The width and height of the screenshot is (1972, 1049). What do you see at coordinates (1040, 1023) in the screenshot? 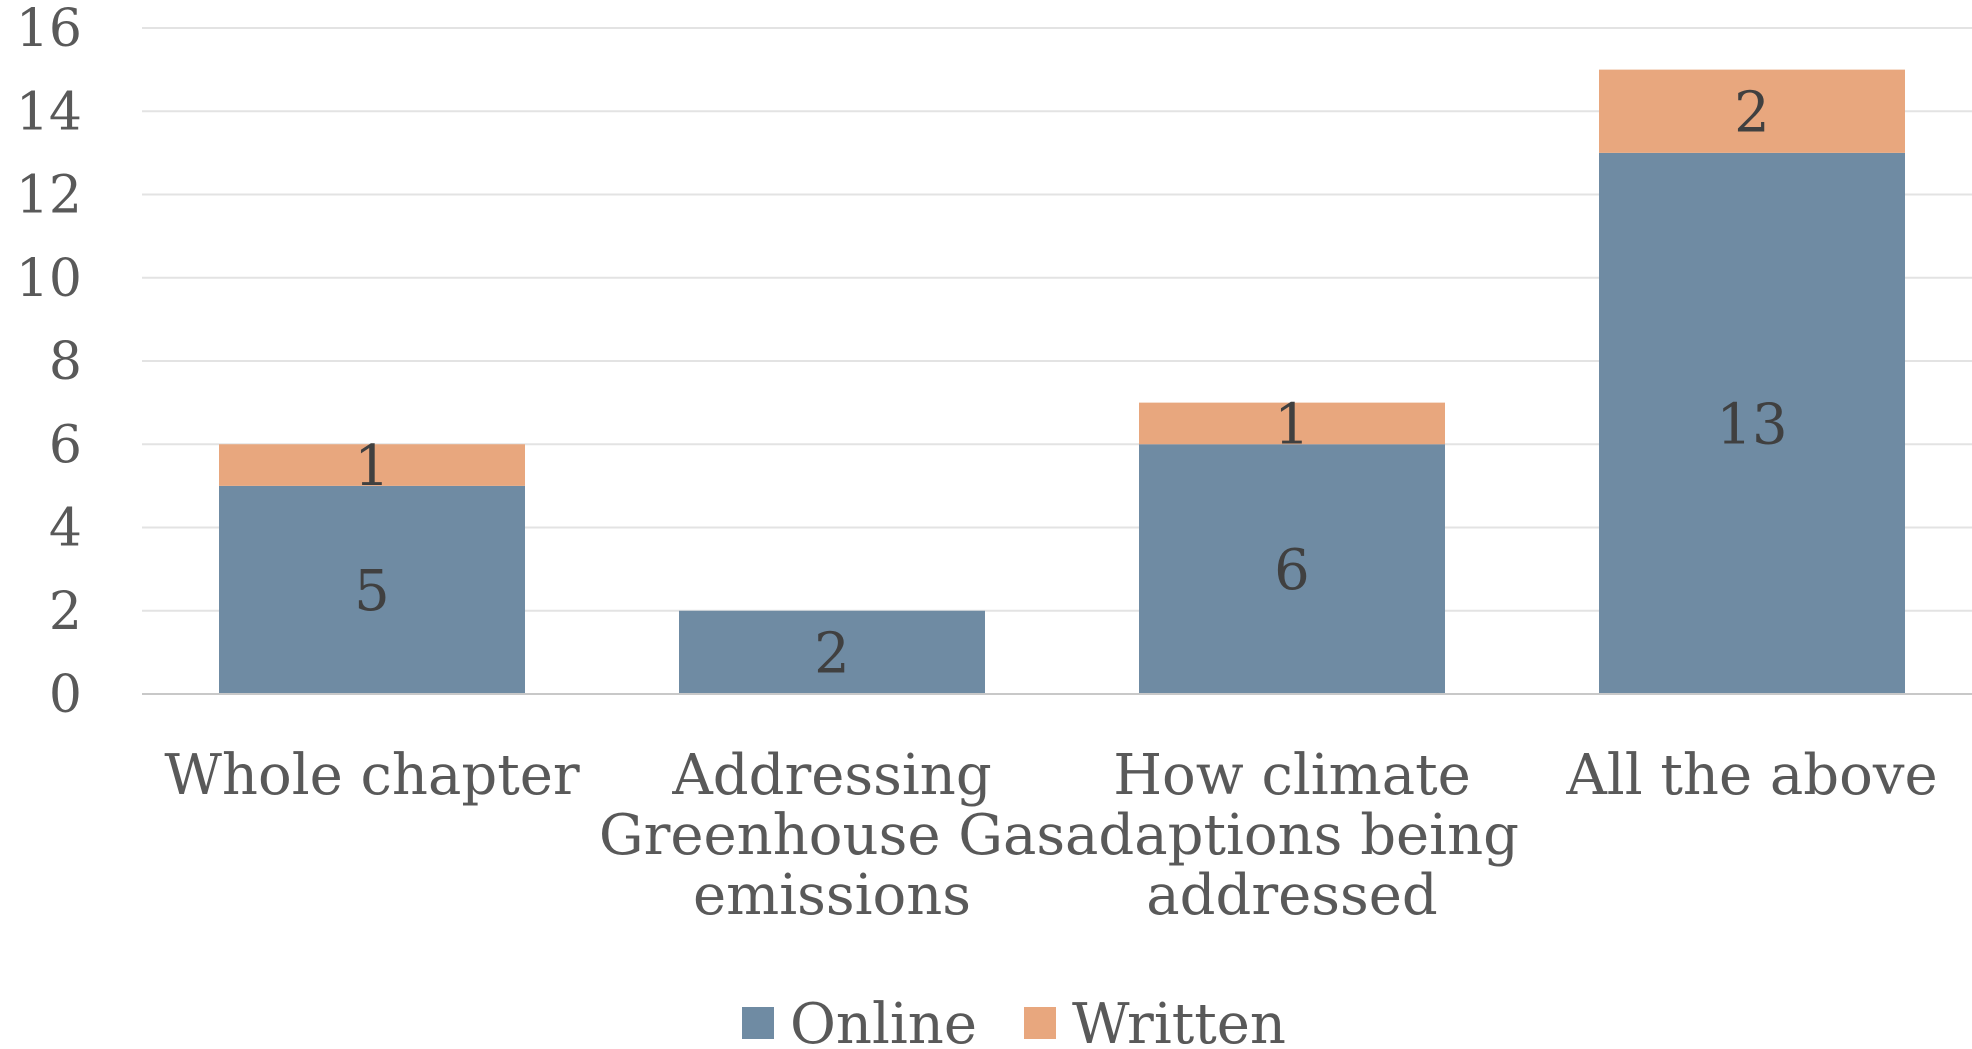
I see `legend-swatch-written` at bounding box center [1040, 1023].